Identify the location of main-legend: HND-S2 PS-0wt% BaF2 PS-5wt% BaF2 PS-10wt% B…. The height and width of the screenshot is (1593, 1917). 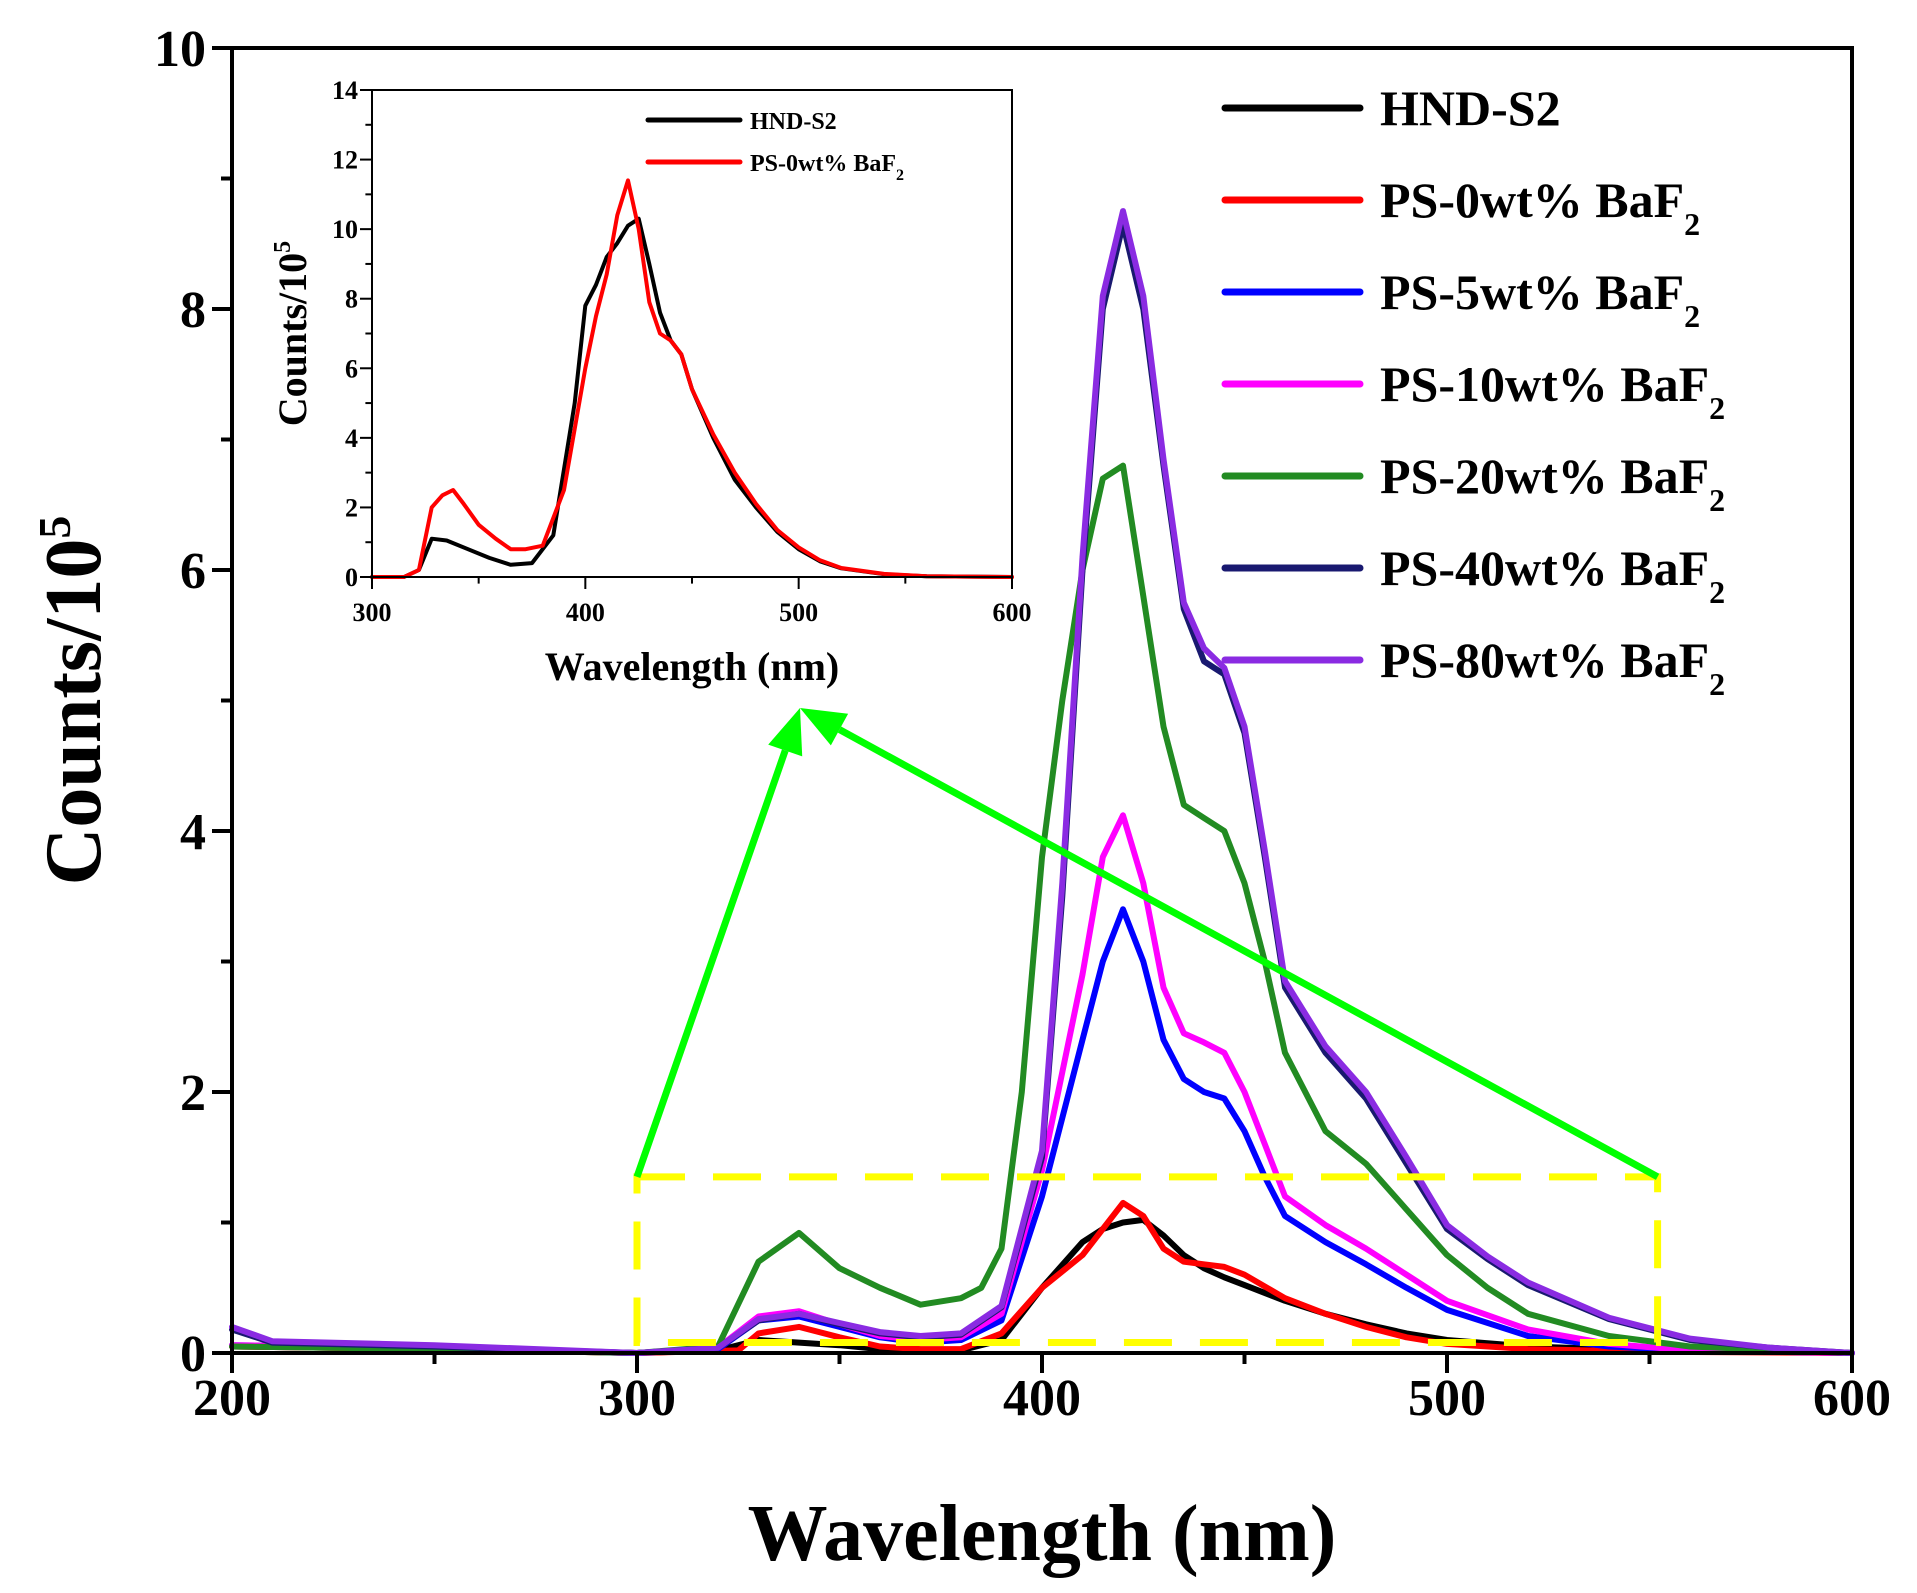
(1473, 391).